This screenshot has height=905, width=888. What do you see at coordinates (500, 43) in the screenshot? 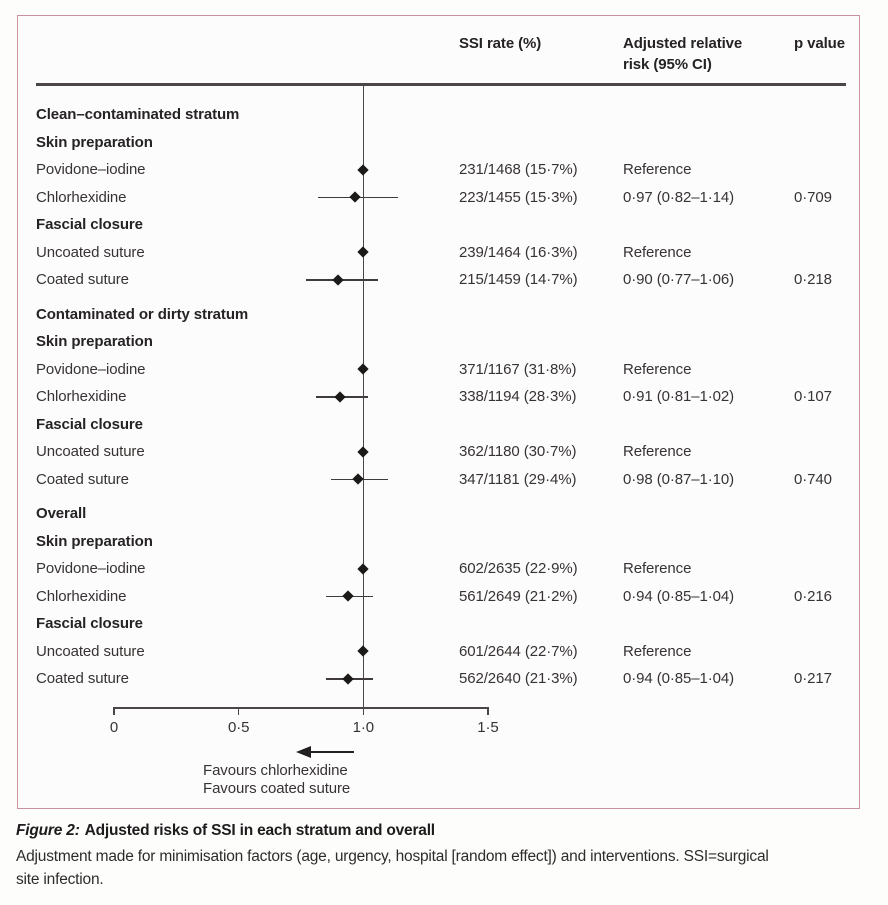
I see `column-header-ssi-rate: SSI rate (%)` at bounding box center [500, 43].